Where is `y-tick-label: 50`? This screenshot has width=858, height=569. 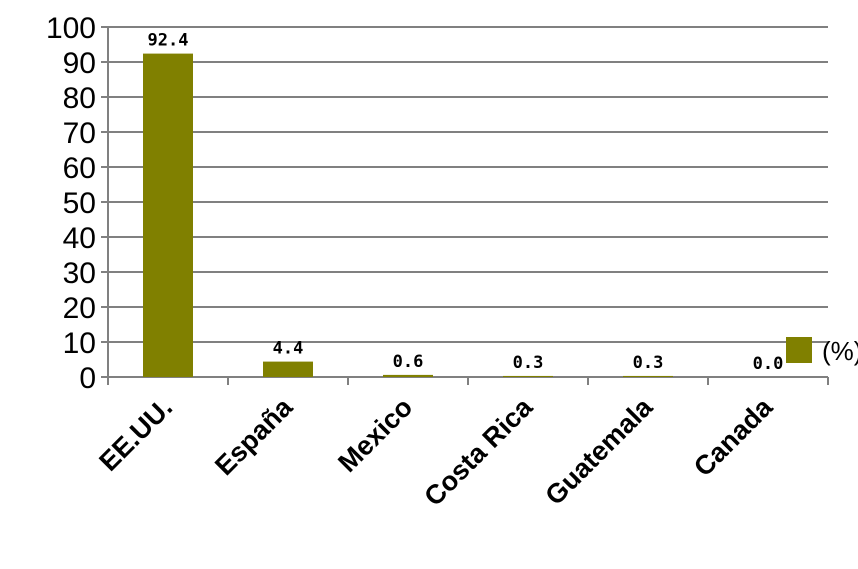
y-tick-label: 50 is located at coordinates (79, 203).